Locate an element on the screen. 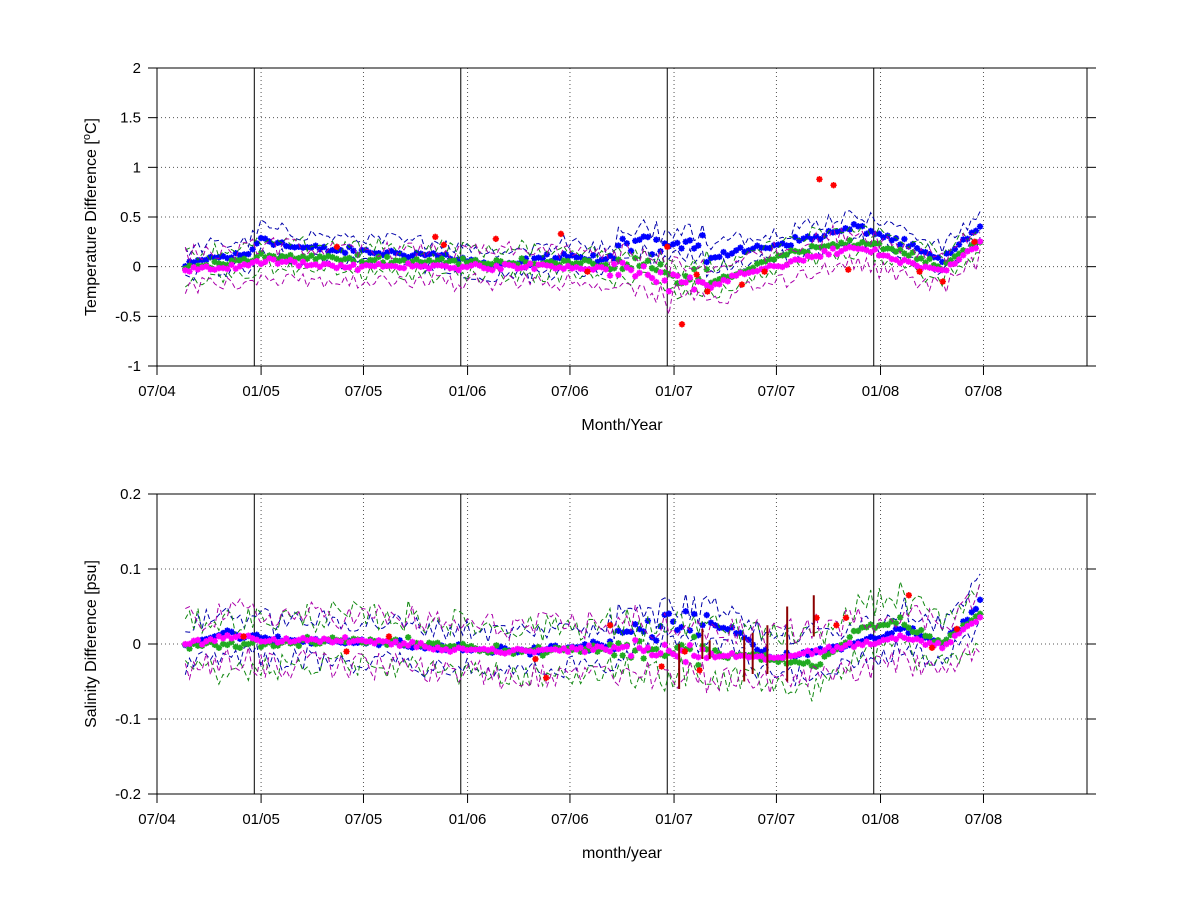 The width and height of the screenshot is (1200, 900). x-tick-label: 01/06 is located at coordinates (468, 819).